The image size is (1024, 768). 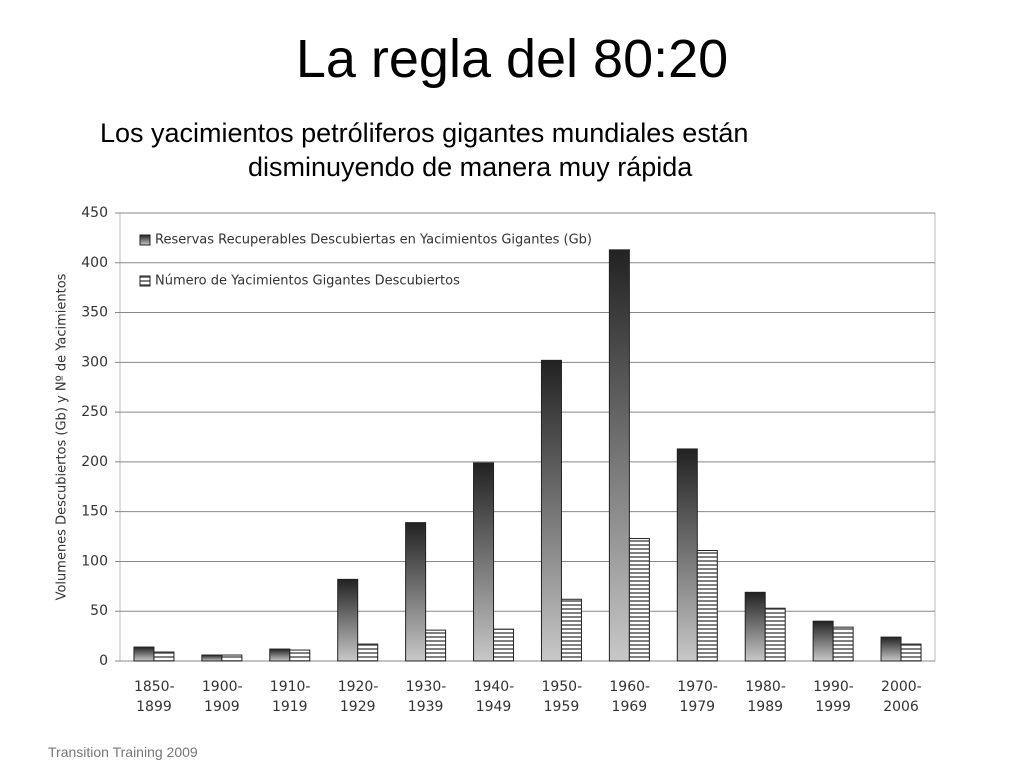 I want to click on y-tick-label: 50, so click(x=99, y=611).